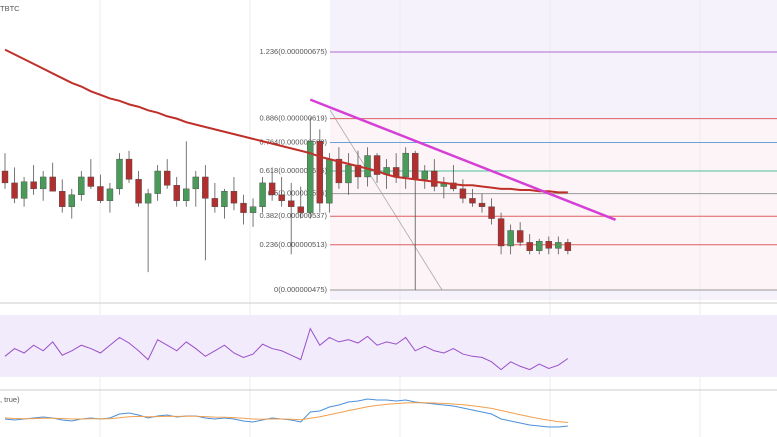 This screenshot has width=777, height=437. I want to click on fib-label: 1.236(0.000000675), so click(293, 51).